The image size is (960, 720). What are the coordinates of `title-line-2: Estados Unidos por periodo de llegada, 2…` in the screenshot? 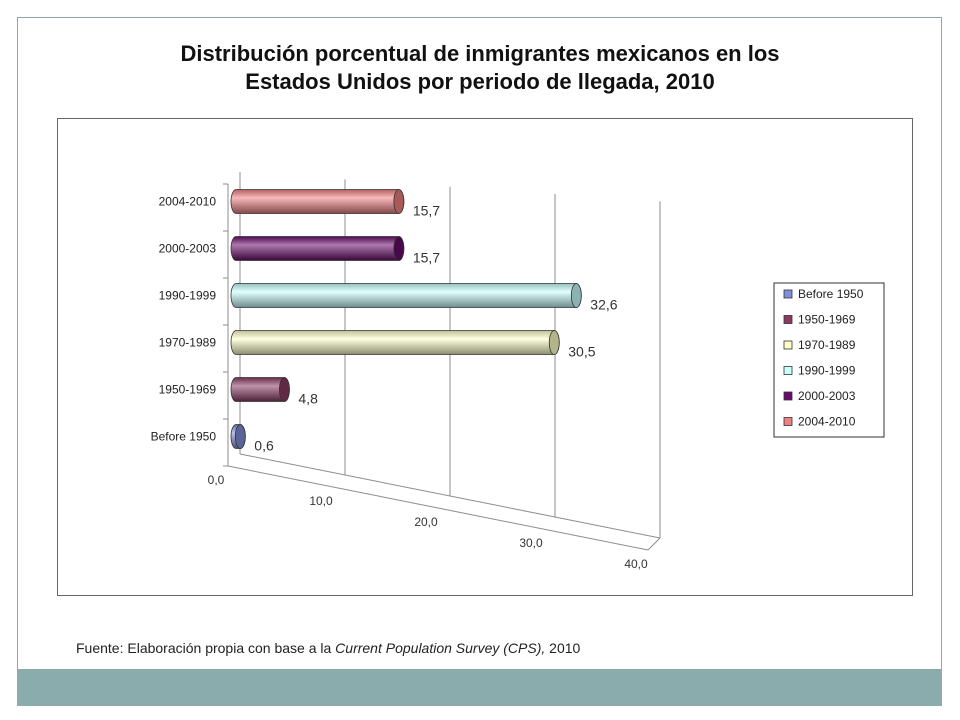 It's located at (480, 81).